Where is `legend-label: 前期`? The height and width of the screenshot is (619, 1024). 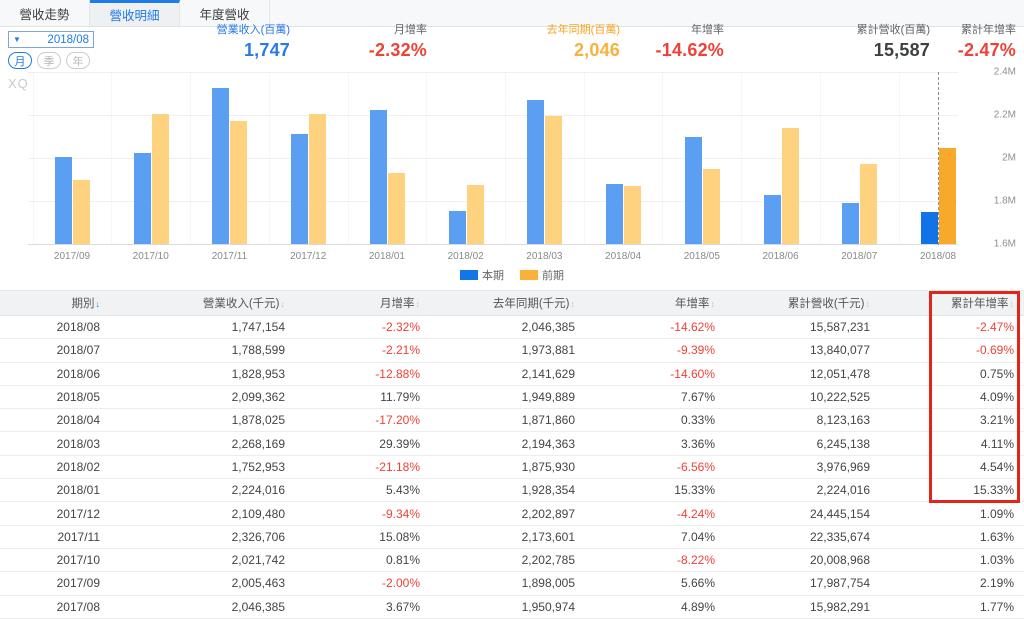
legend-label: 前期 is located at coordinates (553, 276).